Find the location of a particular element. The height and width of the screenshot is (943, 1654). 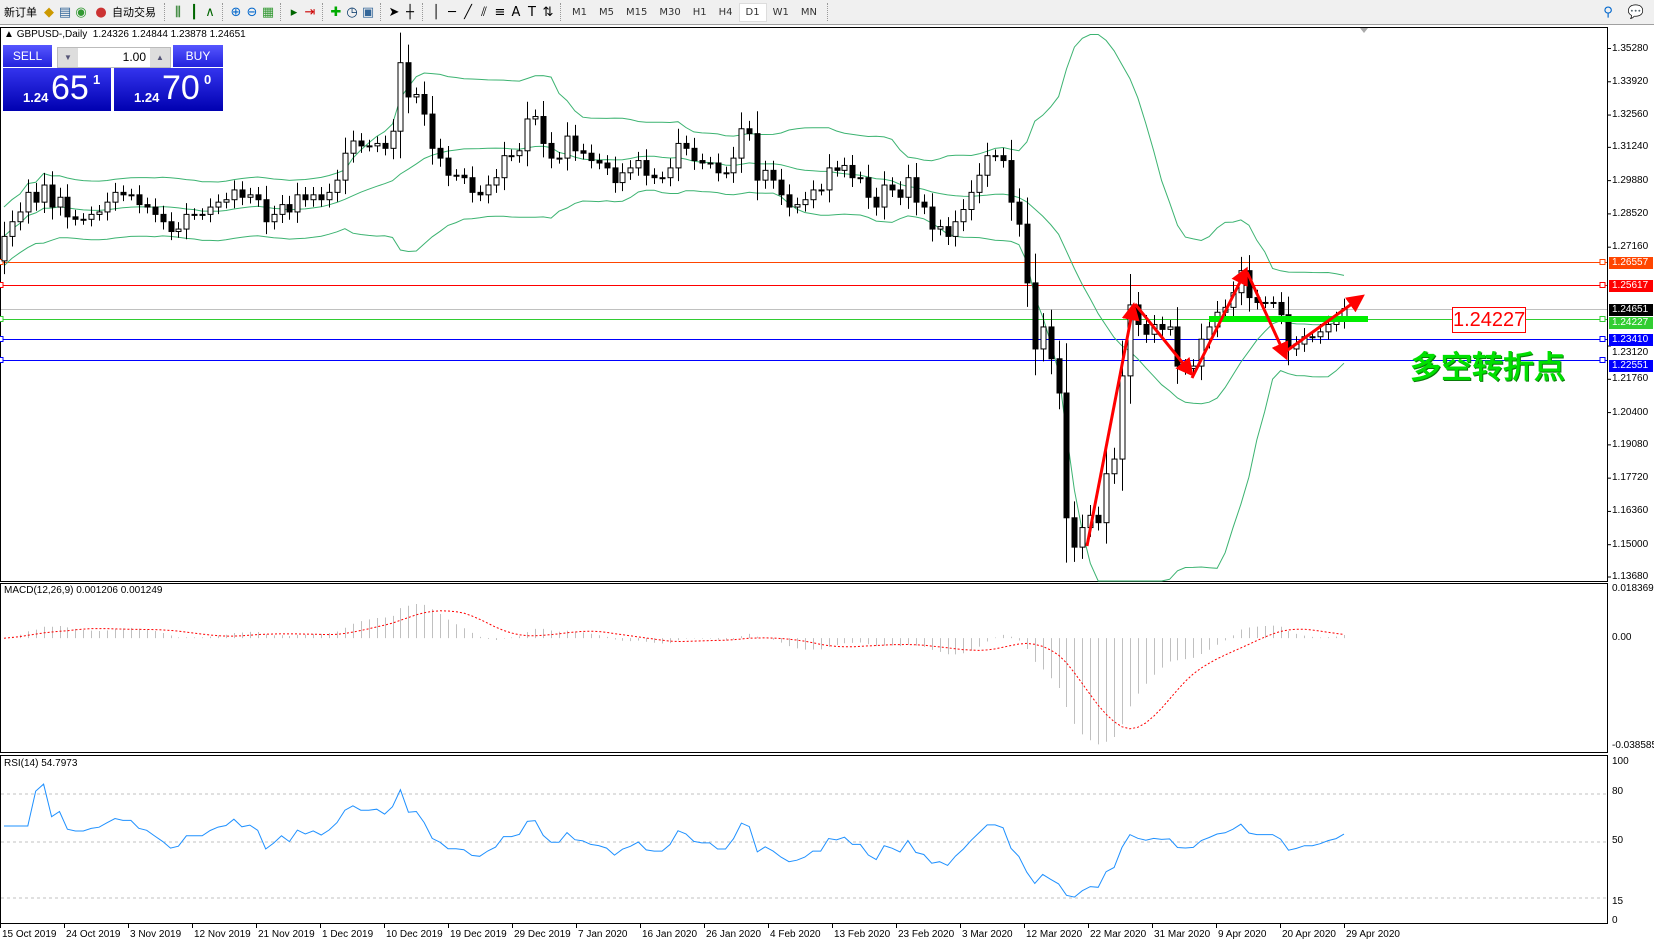

text-label-icon: T is located at coordinates (532, 12).